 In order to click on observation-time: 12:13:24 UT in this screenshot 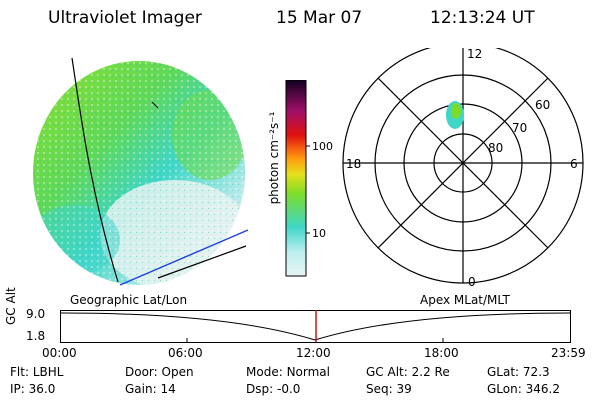, I will do `click(482, 18)`.